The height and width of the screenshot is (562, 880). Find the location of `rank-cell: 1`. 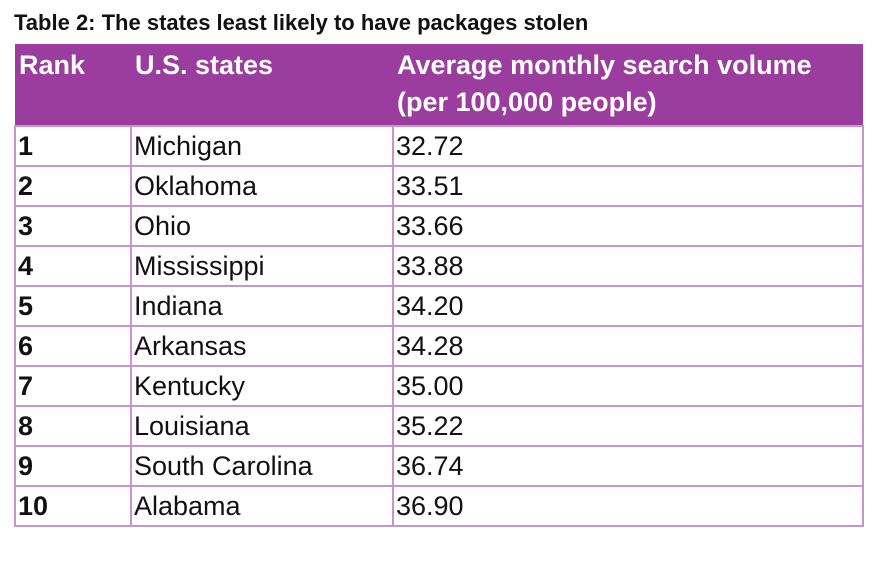

rank-cell: 1 is located at coordinates (73, 146).